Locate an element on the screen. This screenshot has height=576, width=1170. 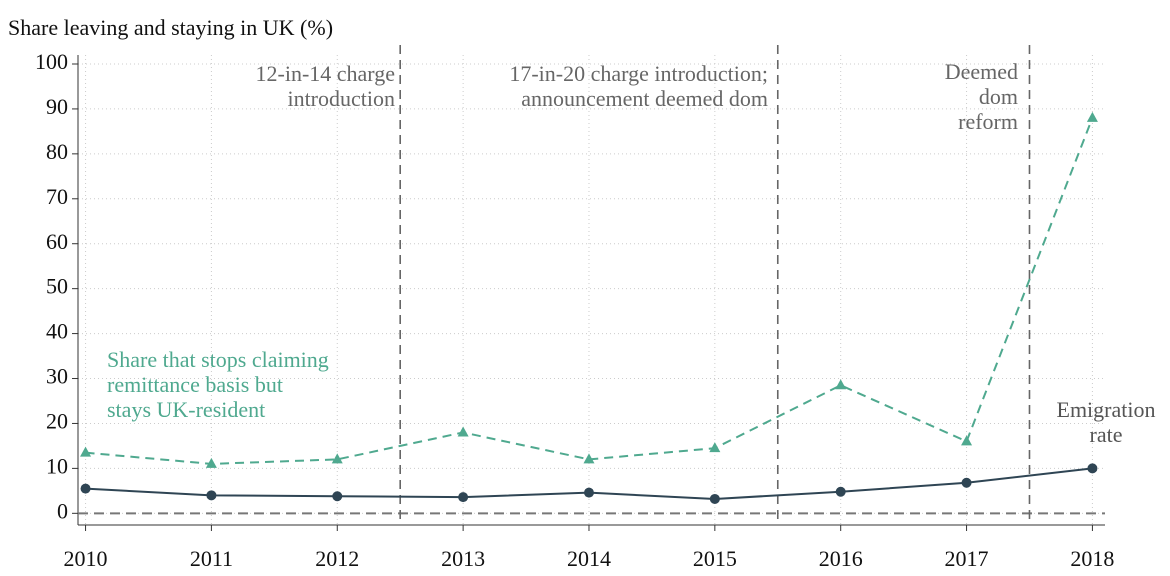
x-tick-label: 2014 is located at coordinates (589, 558).